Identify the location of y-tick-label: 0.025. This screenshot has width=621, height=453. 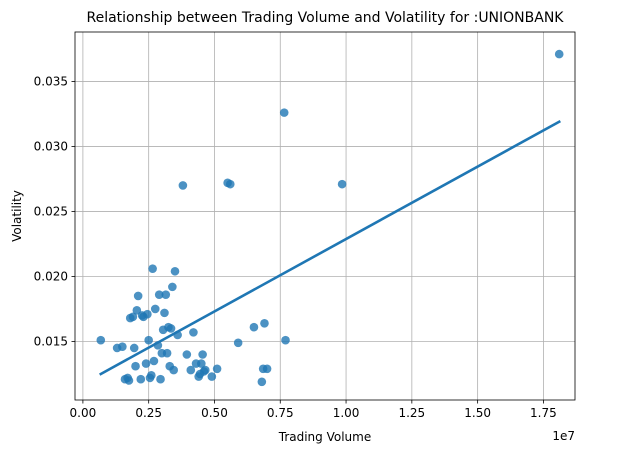
(51, 211).